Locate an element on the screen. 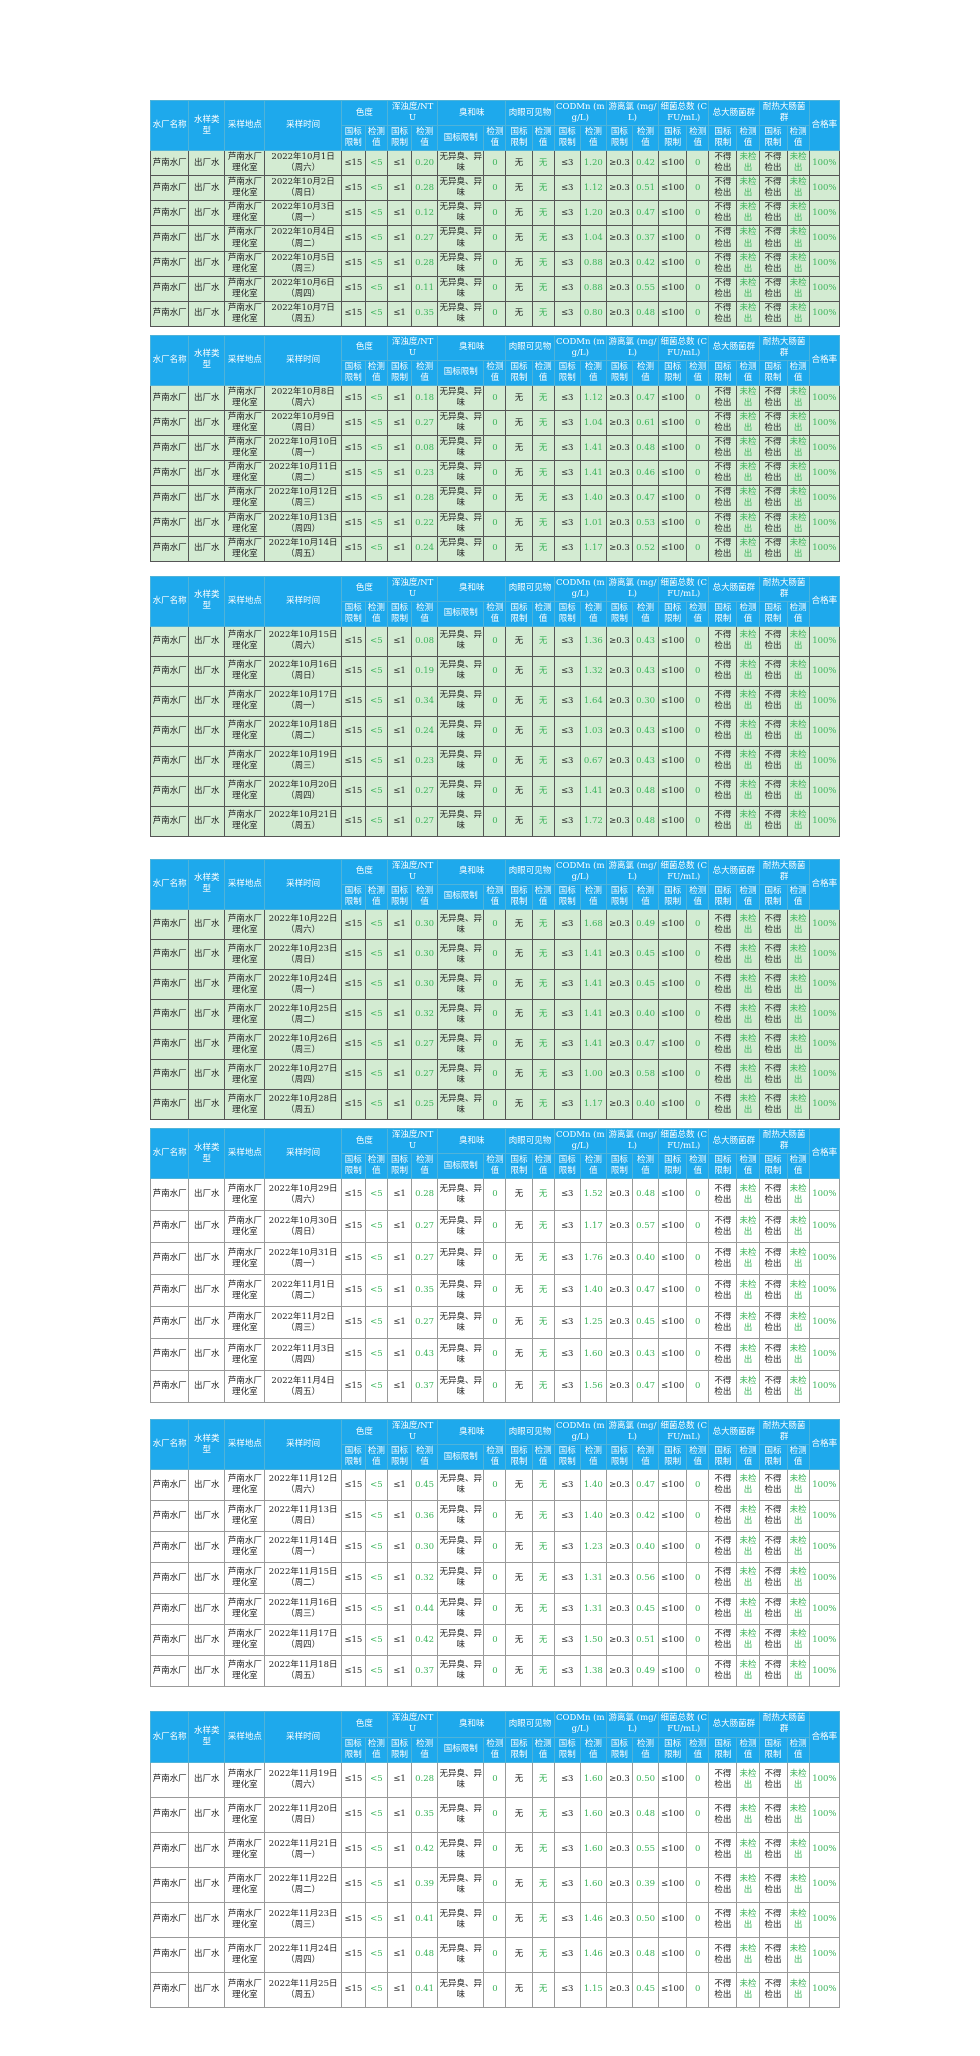 The image size is (980, 2056). turbidity-value: 0.37 is located at coordinates (425, 1671).